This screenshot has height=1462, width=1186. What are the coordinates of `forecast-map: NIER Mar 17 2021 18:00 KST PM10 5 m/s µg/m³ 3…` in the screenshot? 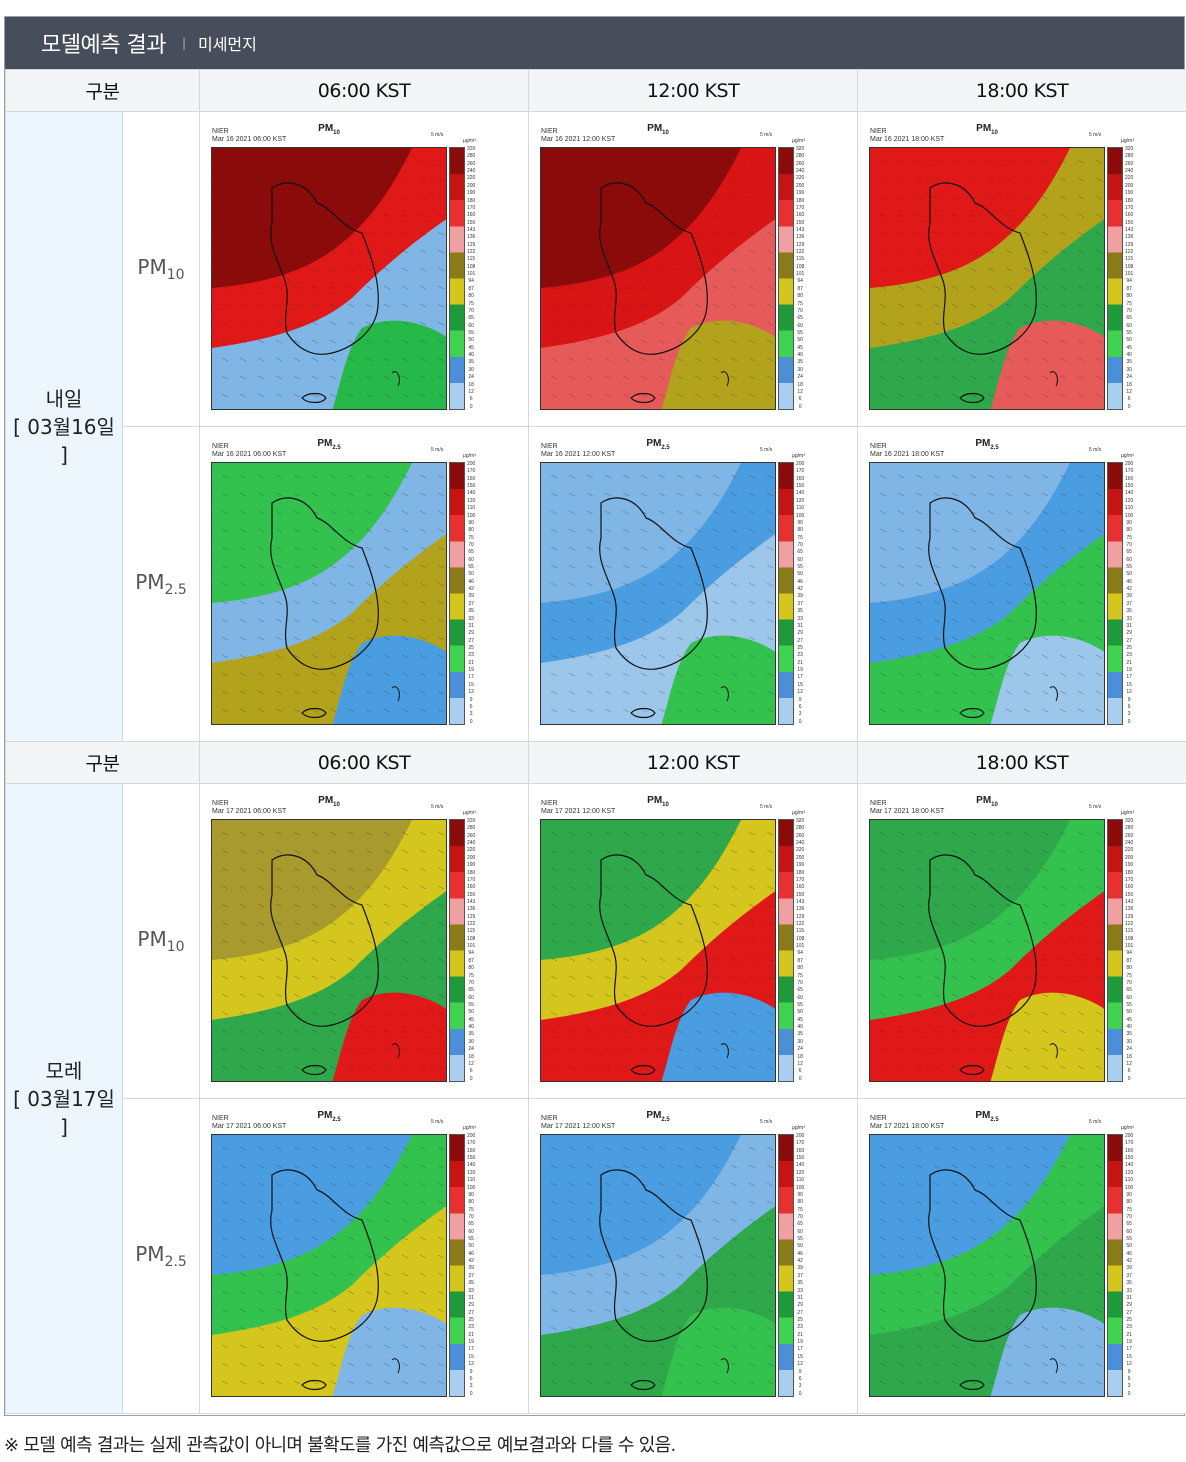 It's located at (1022, 941).